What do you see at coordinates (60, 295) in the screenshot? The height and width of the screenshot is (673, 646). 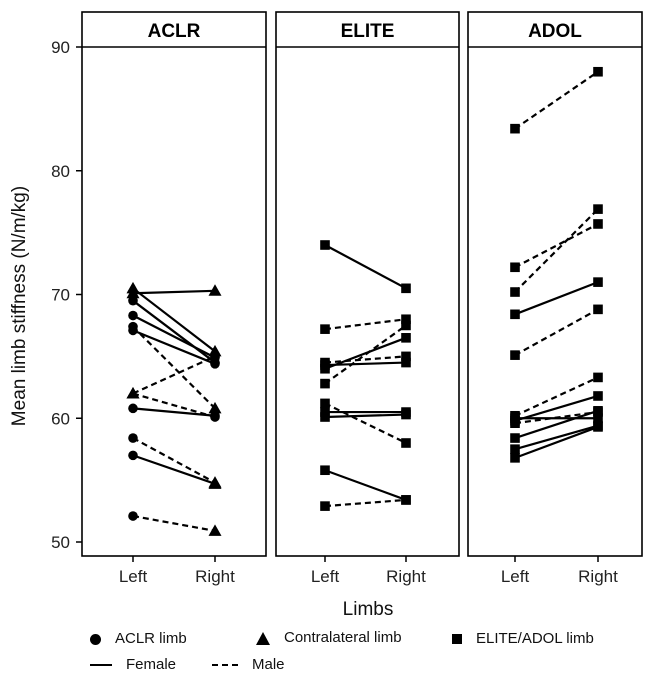 I see `y-tick-label-70: 70` at bounding box center [60, 295].